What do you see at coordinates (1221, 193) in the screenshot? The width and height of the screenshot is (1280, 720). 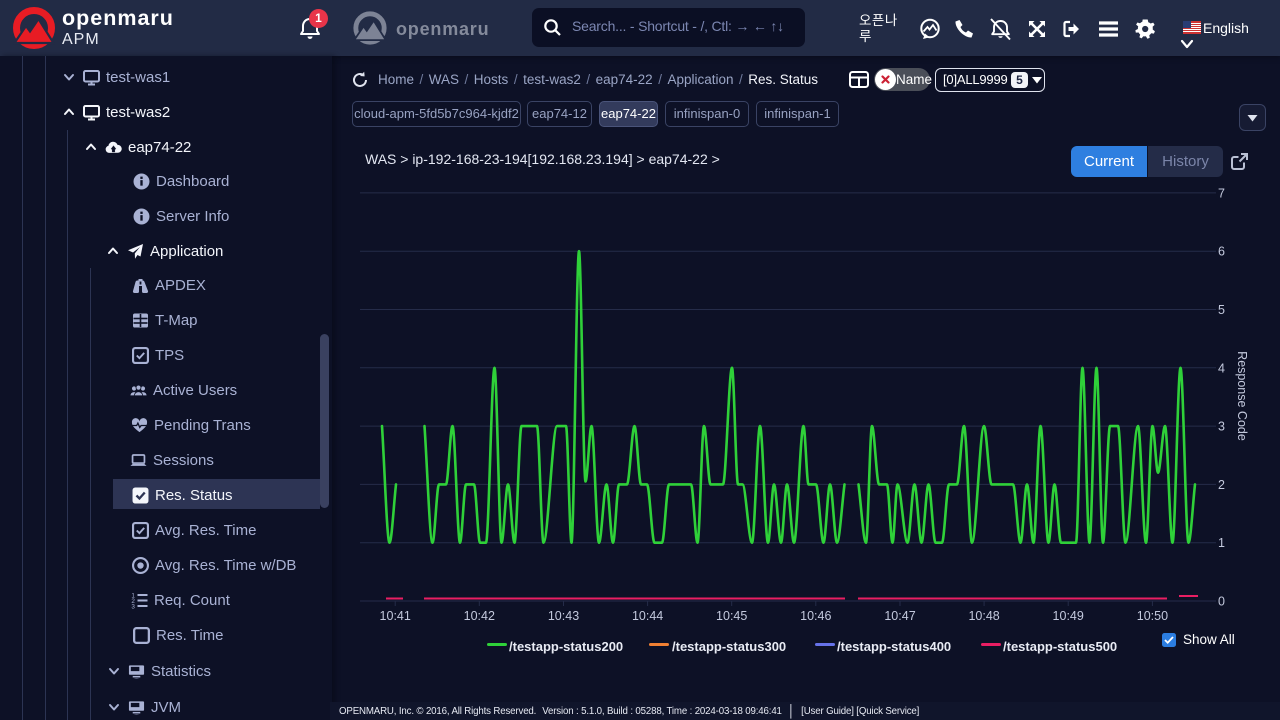 I see `svg-text: 7` at bounding box center [1221, 193].